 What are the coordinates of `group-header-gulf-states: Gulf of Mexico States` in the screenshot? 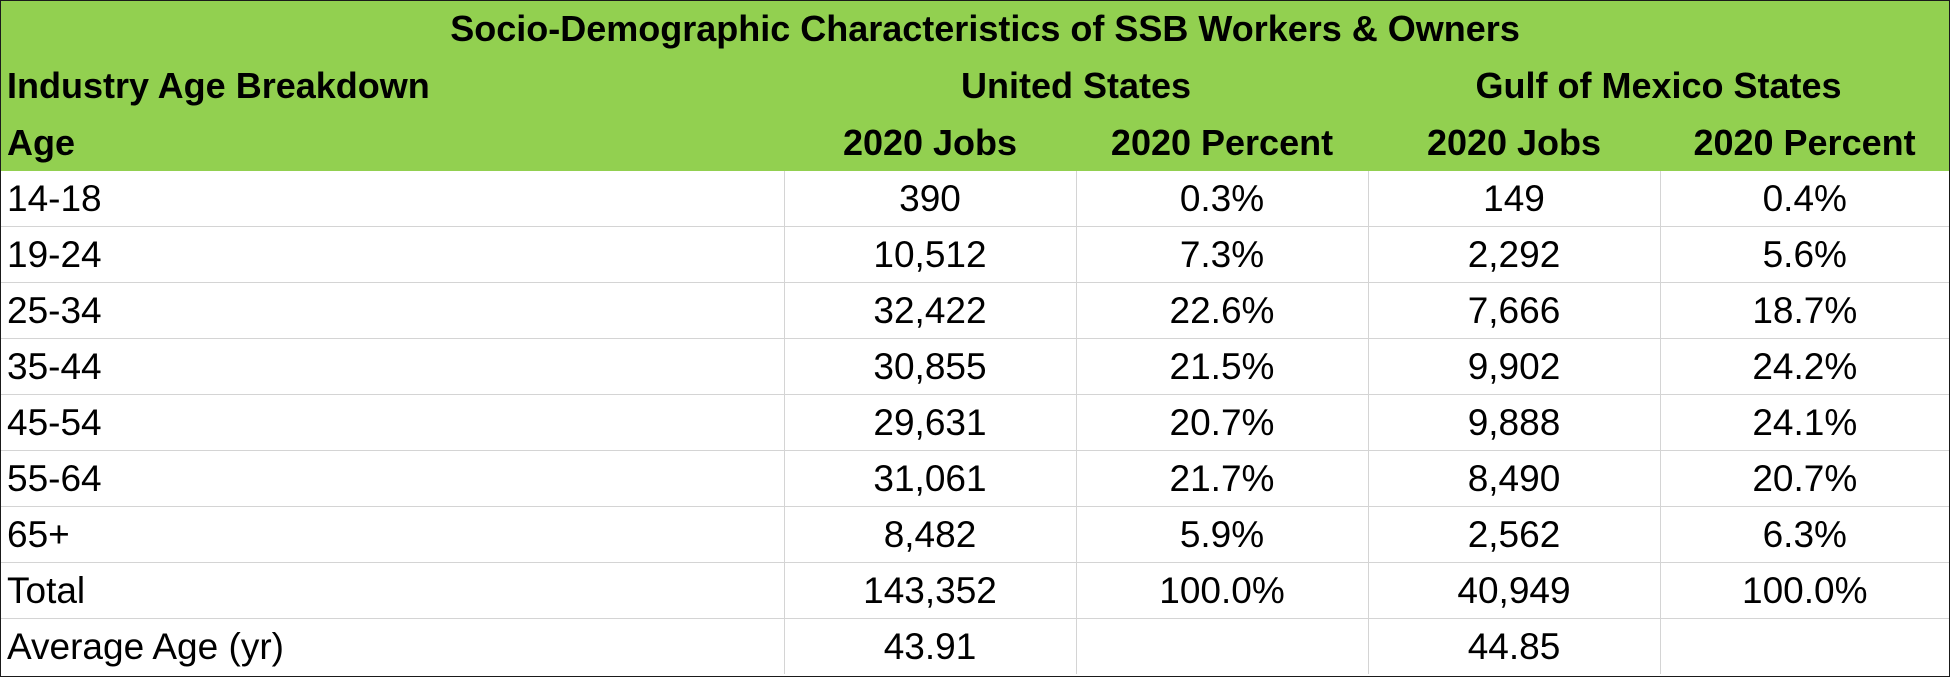 It's located at (1658, 85).